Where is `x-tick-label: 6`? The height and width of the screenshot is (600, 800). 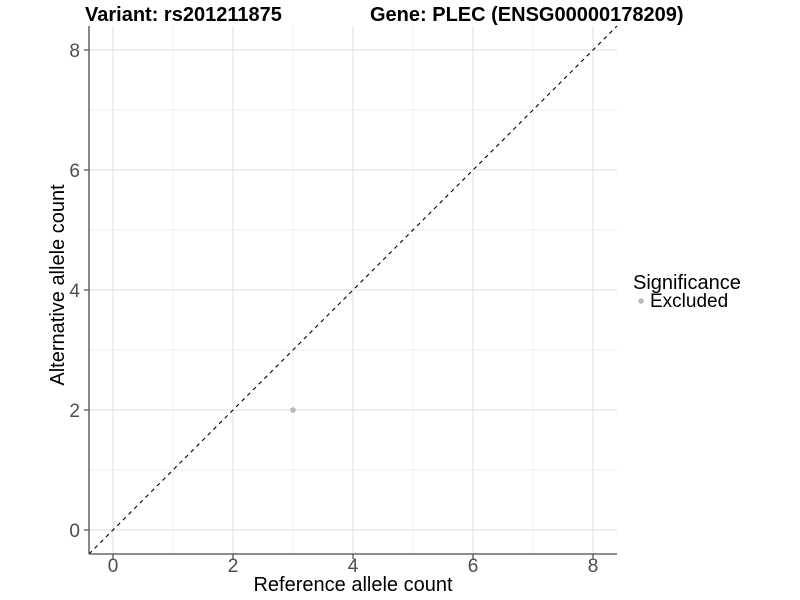
x-tick-label: 6 is located at coordinates (473, 566).